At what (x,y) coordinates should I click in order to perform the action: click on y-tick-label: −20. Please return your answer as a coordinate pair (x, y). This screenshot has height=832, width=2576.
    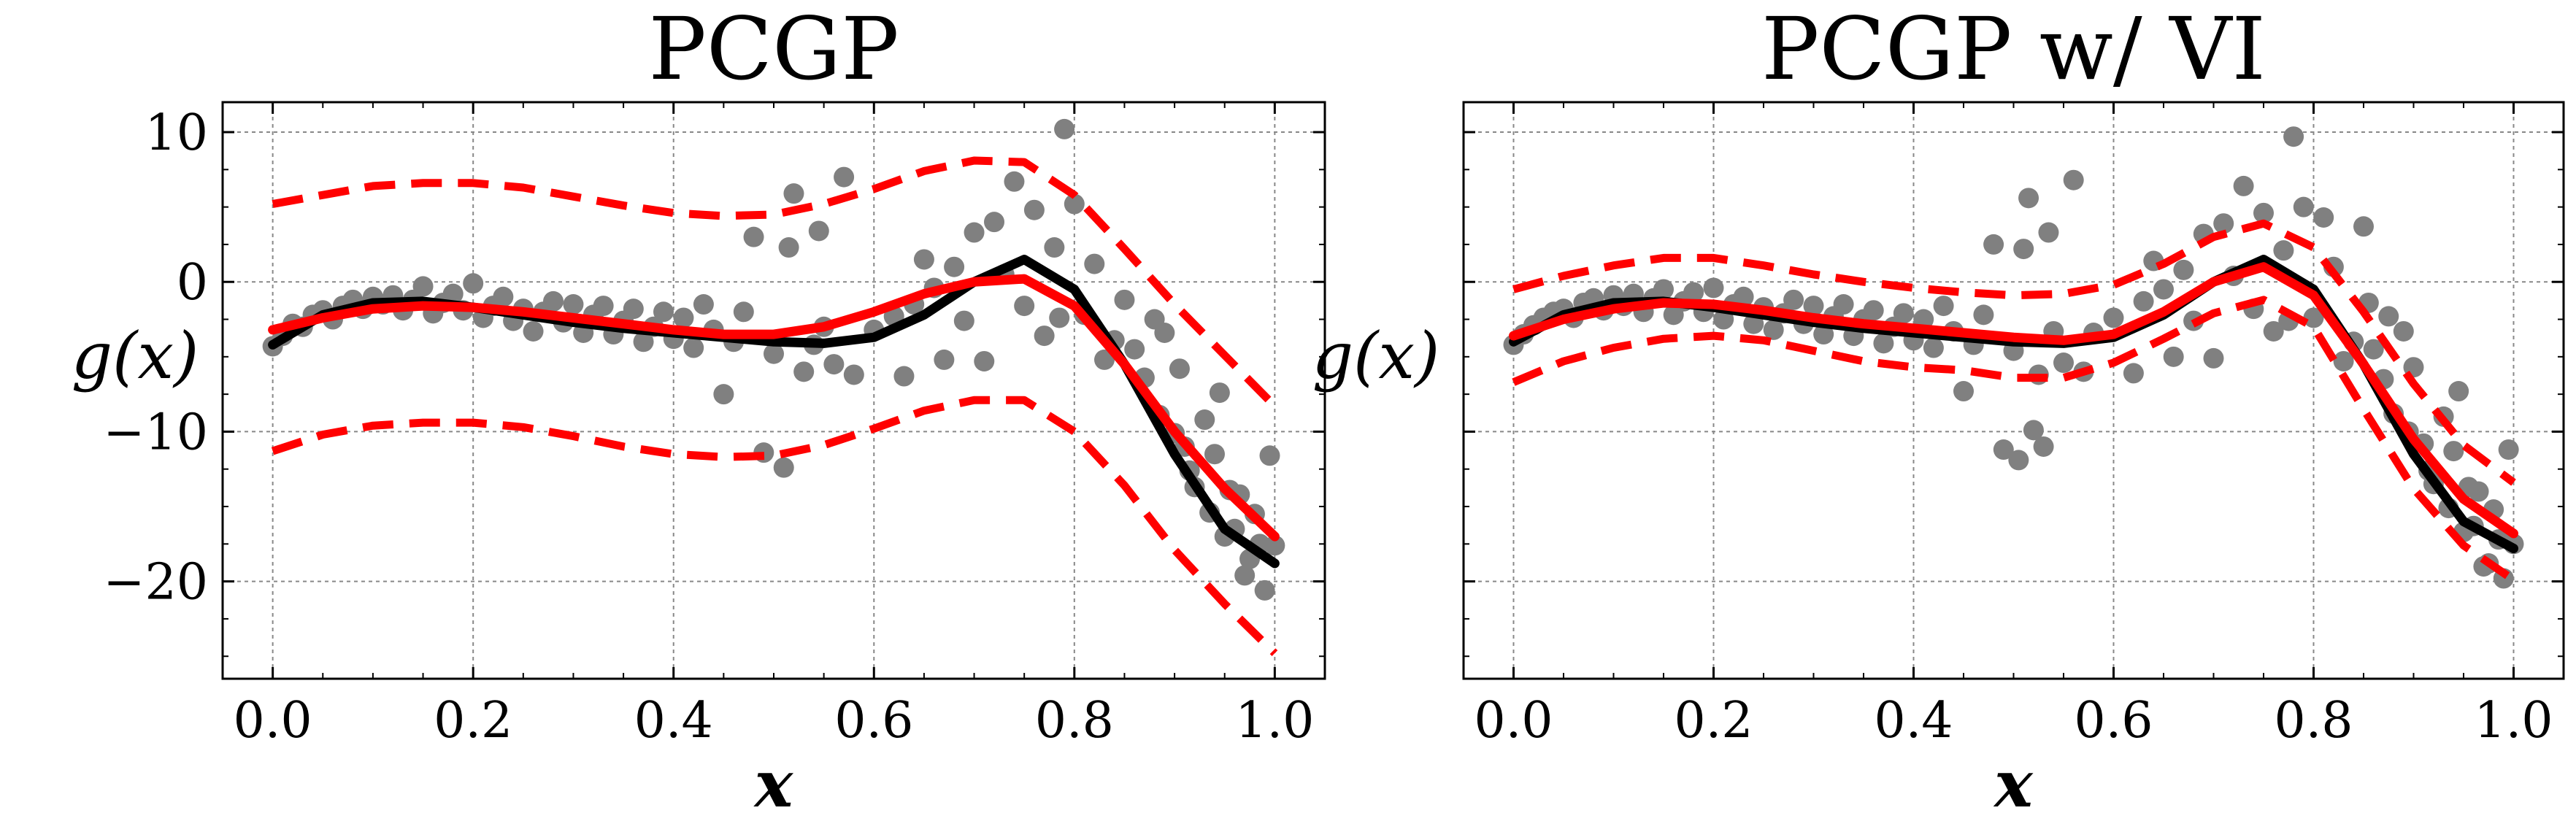
    Looking at the image, I should click on (155, 583).